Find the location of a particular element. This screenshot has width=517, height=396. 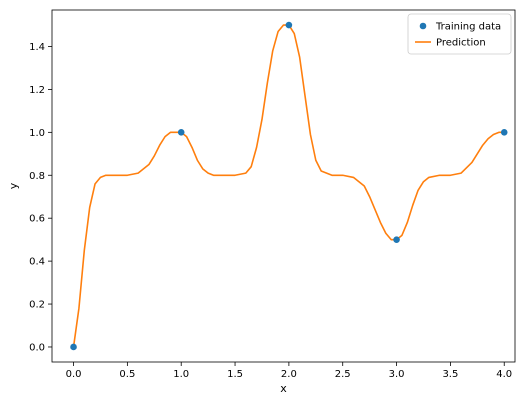

y-tick-label-1: 0.2 is located at coordinates (37, 305).